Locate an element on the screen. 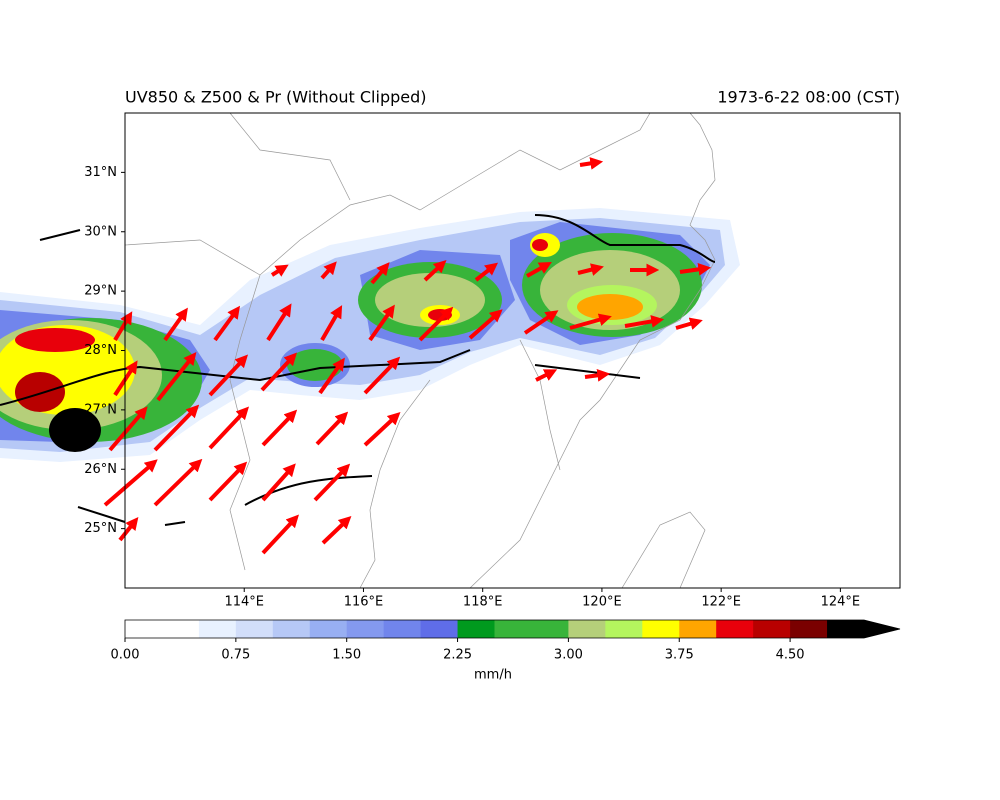  x-tick-label: 118°E is located at coordinates (483, 602).